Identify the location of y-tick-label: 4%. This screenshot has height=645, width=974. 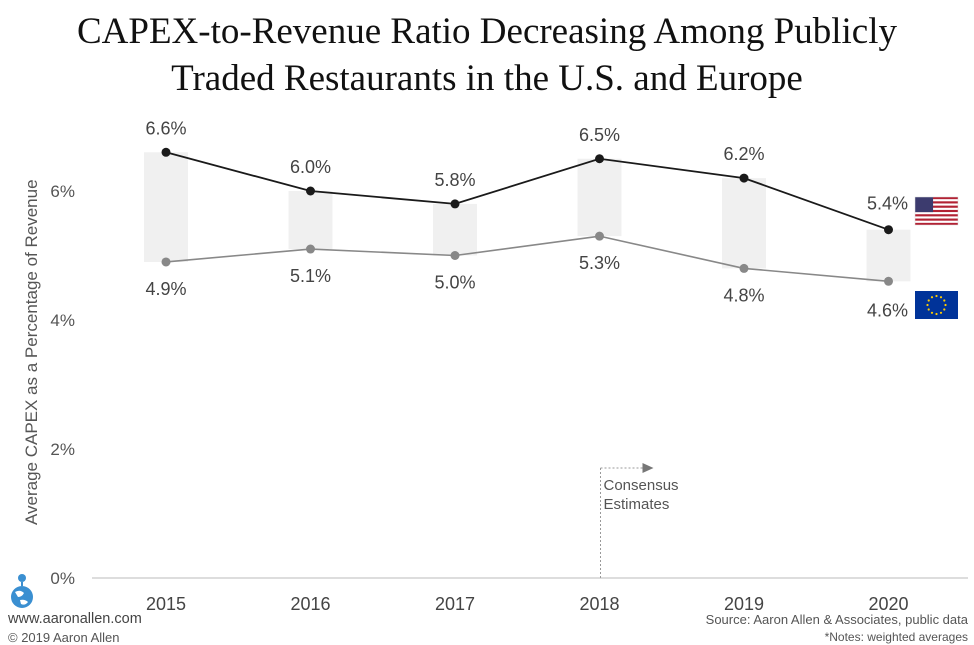
(62, 320).